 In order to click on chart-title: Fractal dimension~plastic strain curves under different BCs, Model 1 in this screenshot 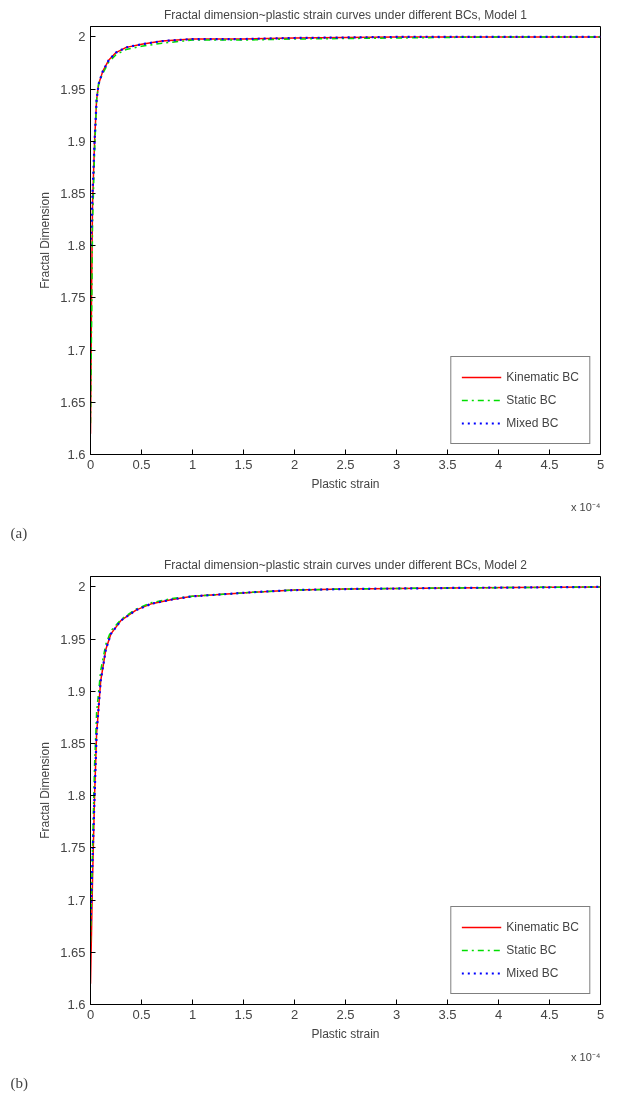, I will do `click(346, 14)`.